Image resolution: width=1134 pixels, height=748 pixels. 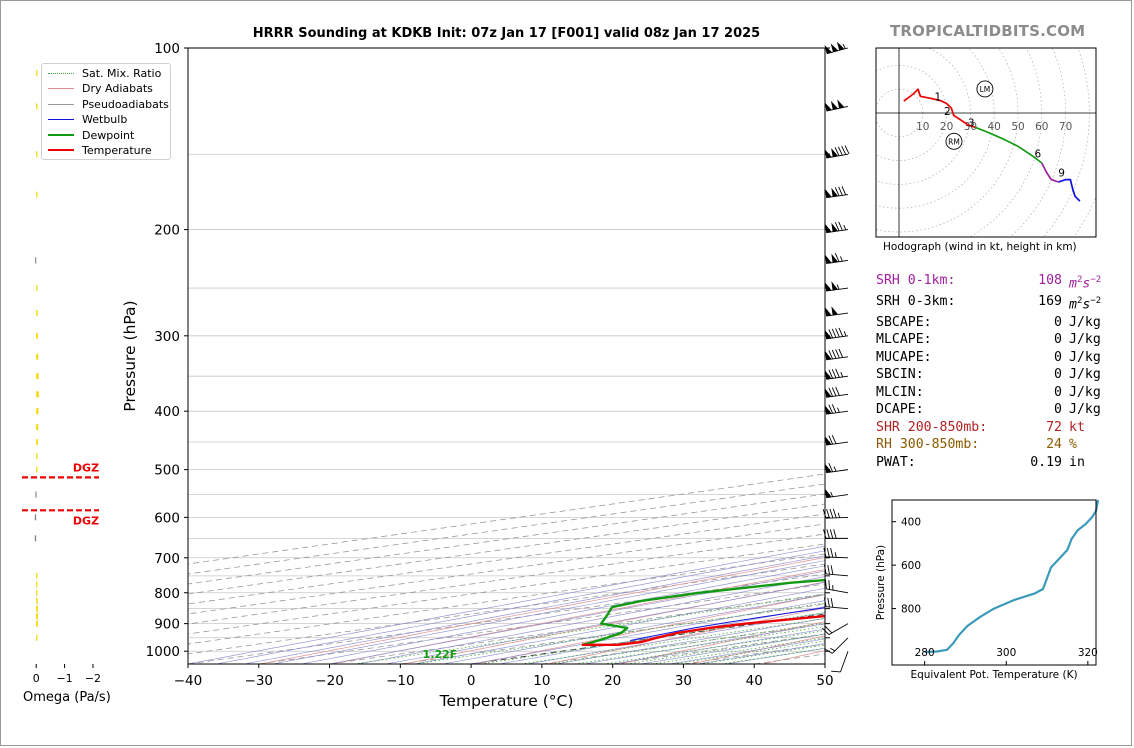 What do you see at coordinates (167, 412) in the screenshot?
I see `y-tick-label: 400` at bounding box center [167, 412].